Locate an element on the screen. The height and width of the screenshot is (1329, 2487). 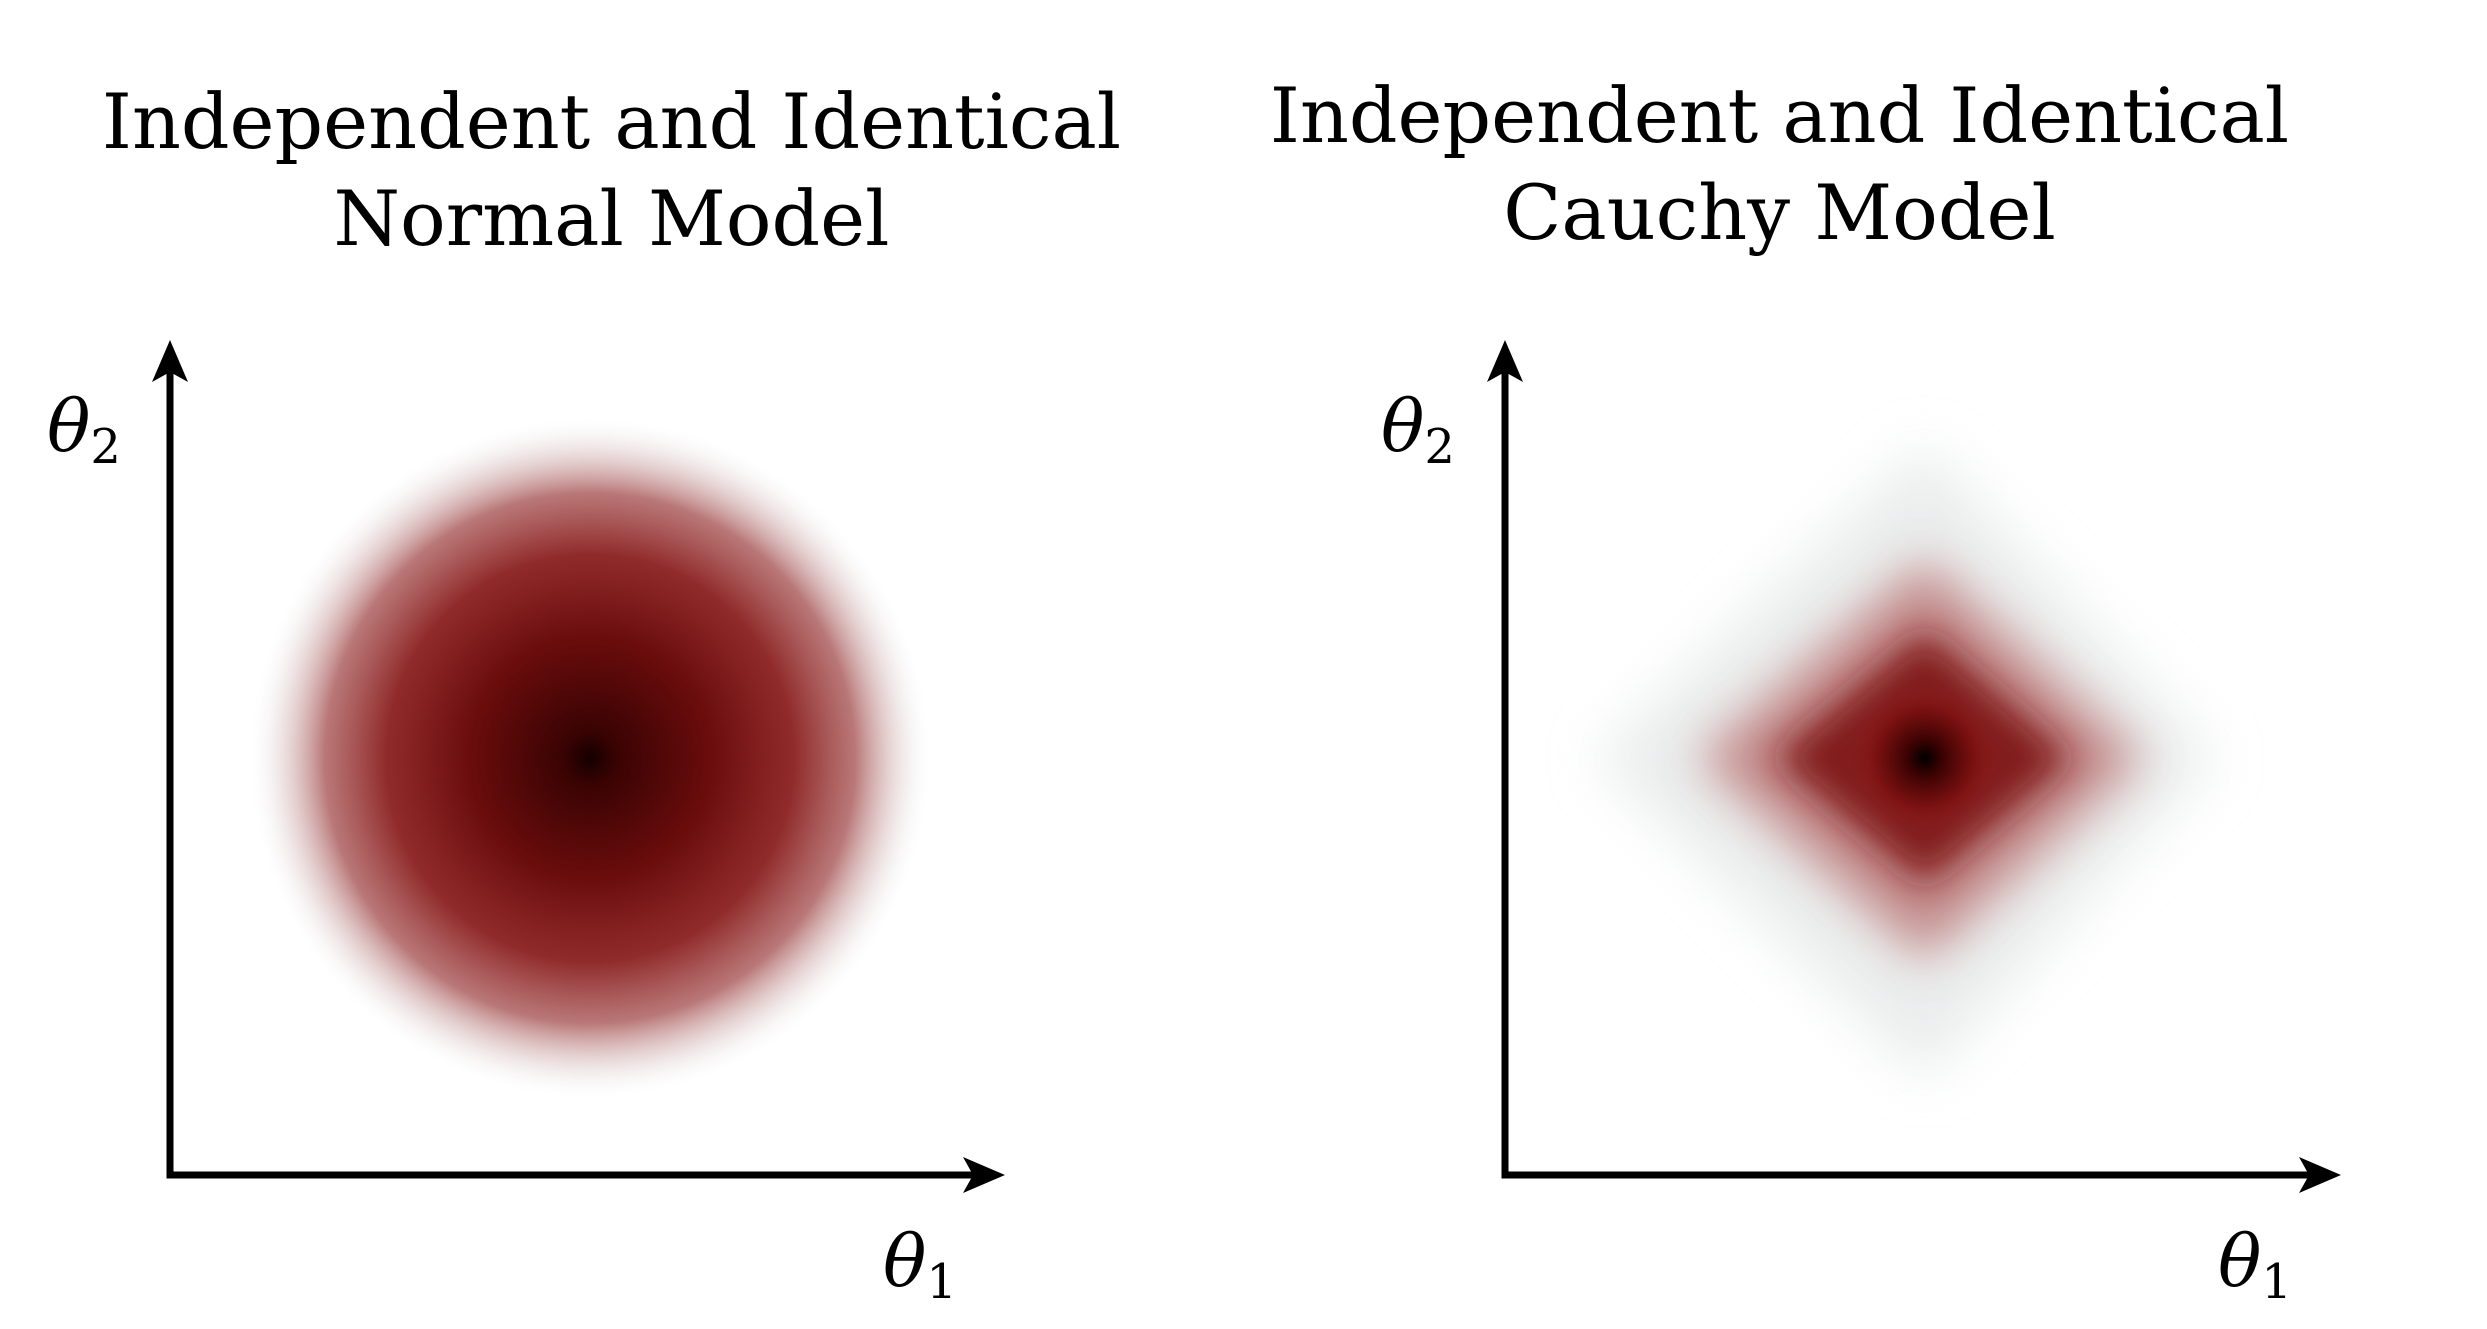
cauchy-x-axis-label: θ1 is located at coordinates (2255, 1271).